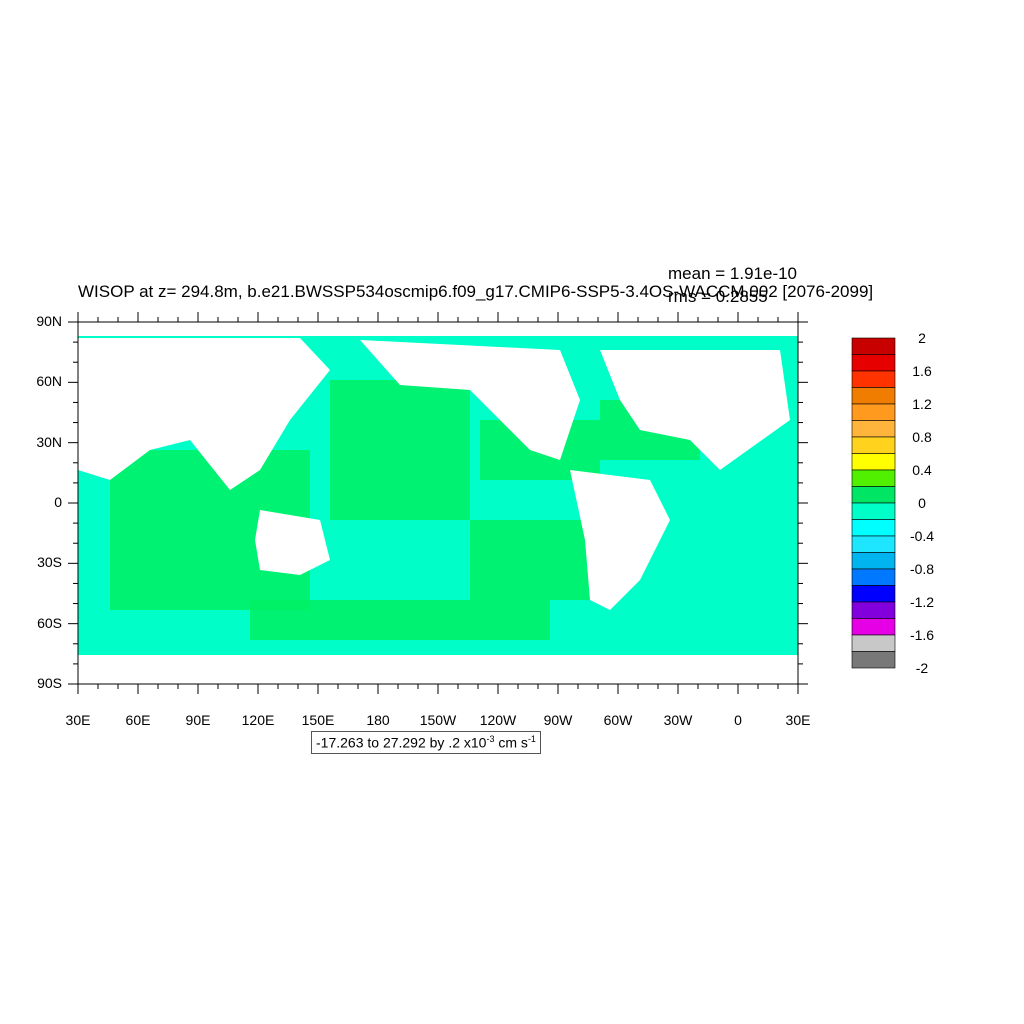 Image resolution: width=1024 pixels, height=1024 pixels. I want to click on contour-unit-exponent: -1, so click(531, 739).